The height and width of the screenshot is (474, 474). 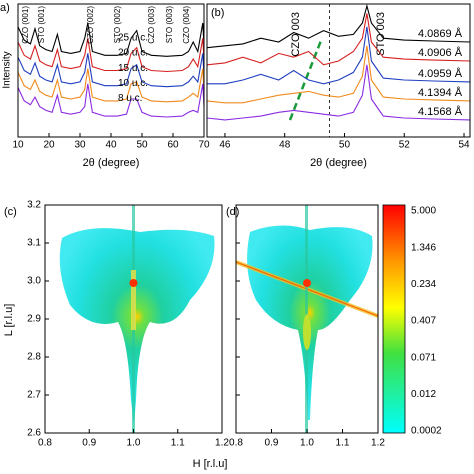 What do you see at coordinates (111, 145) in the screenshot?
I see `x-tick-label: 40` at bounding box center [111, 145].